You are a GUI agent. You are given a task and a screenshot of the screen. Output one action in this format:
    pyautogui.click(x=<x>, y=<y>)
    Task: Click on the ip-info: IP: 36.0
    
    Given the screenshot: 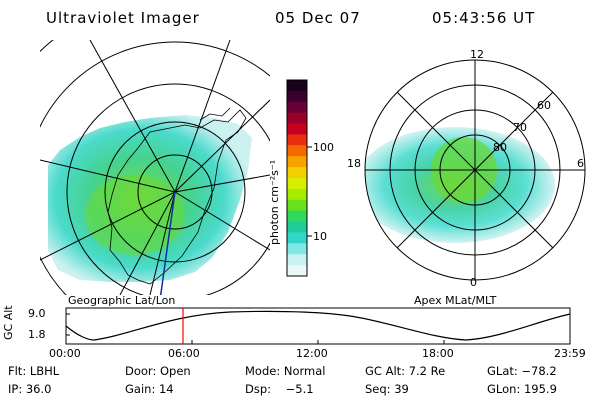 What is the action you would take?
    pyautogui.click(x=30, y=389)
    